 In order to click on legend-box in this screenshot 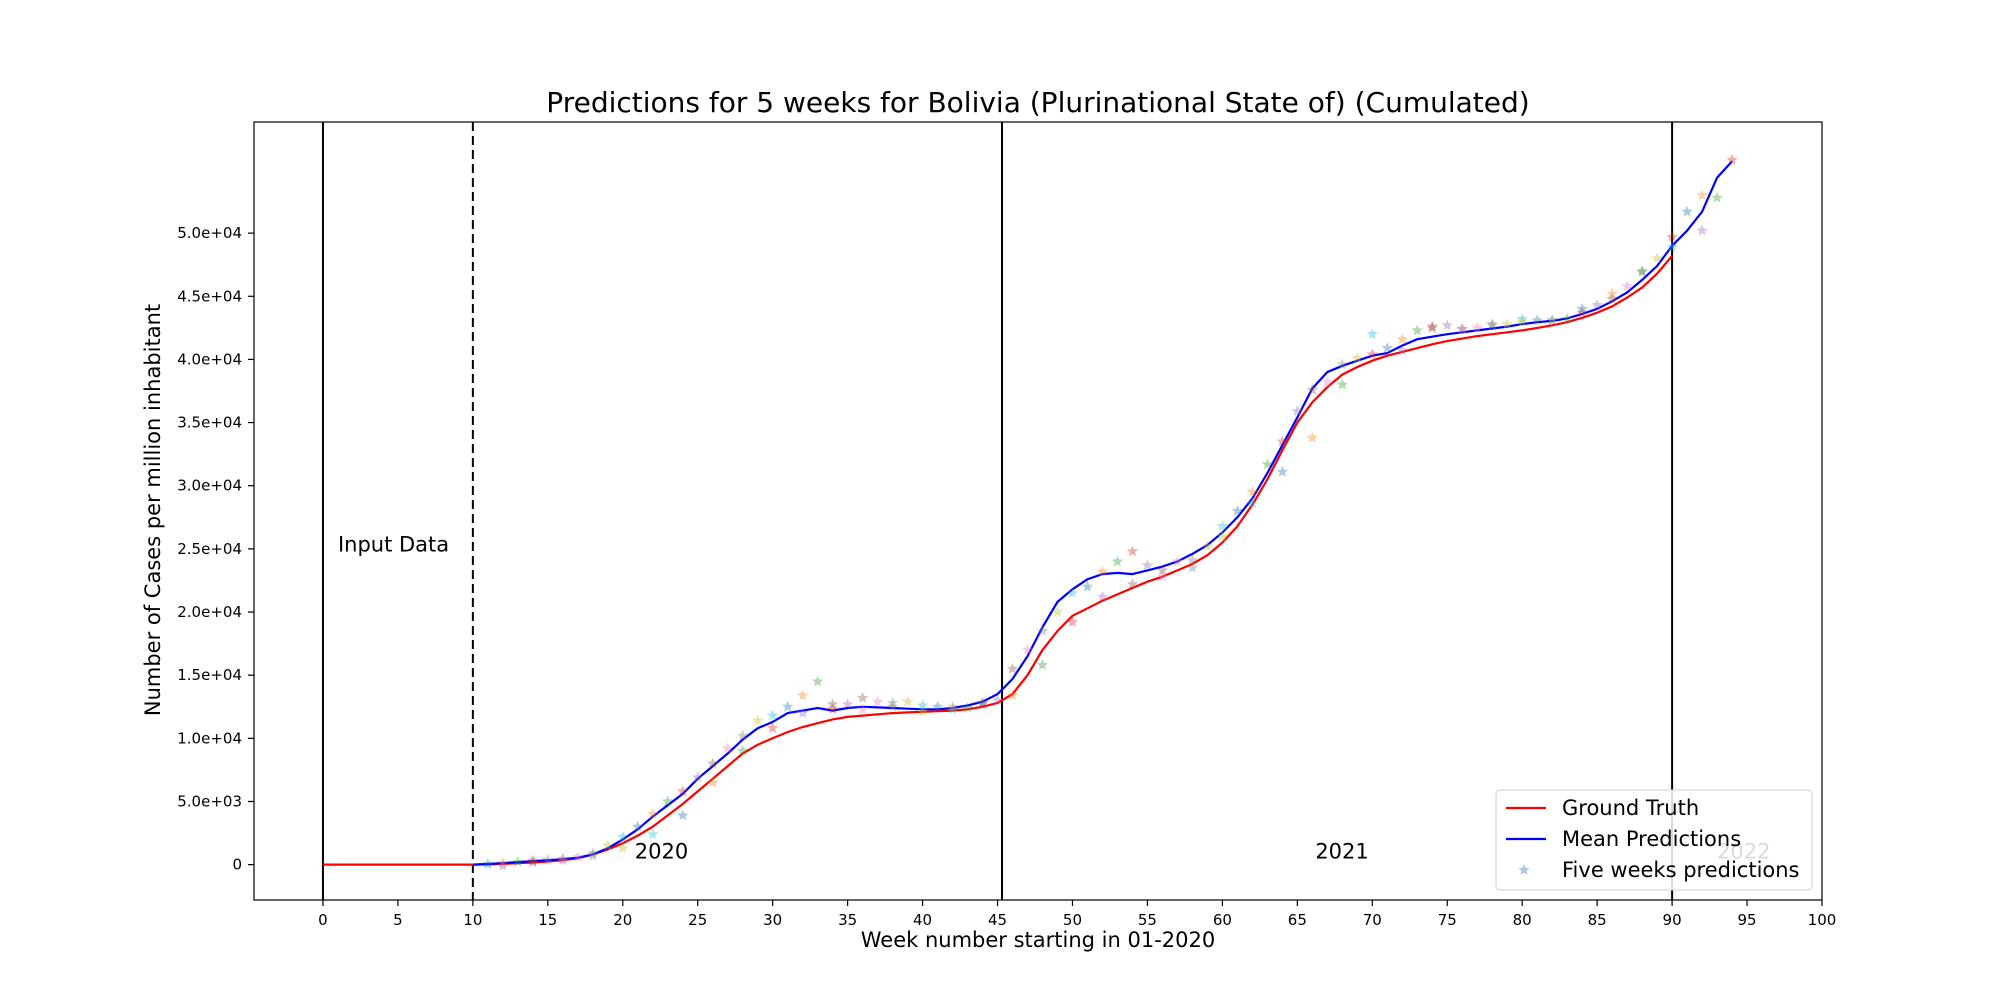, I will do `click(1654, 840)`.